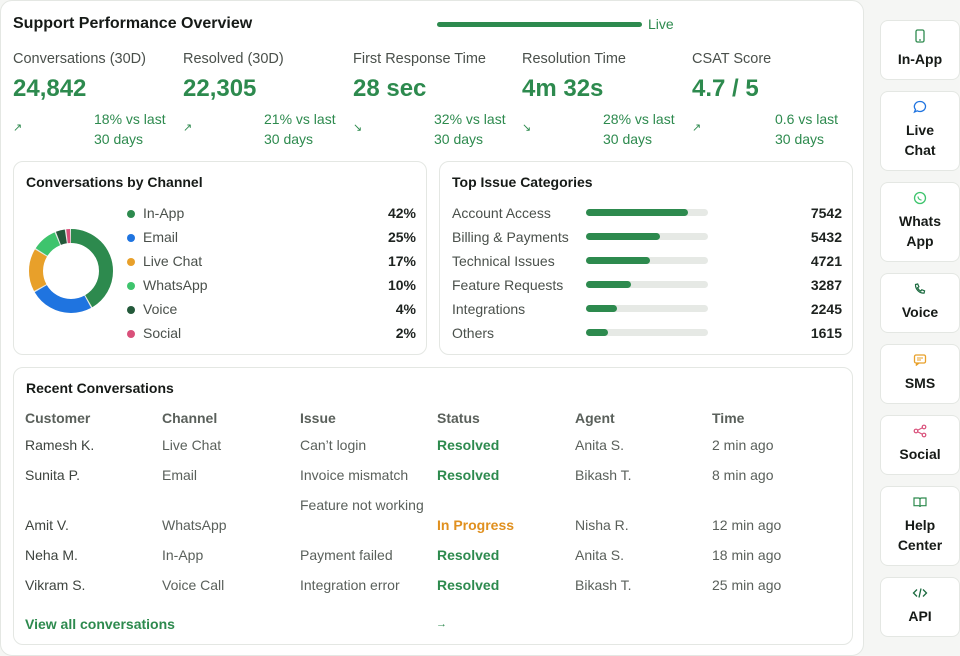  I want to click on legend-pct: 25%, so click(401, 237).